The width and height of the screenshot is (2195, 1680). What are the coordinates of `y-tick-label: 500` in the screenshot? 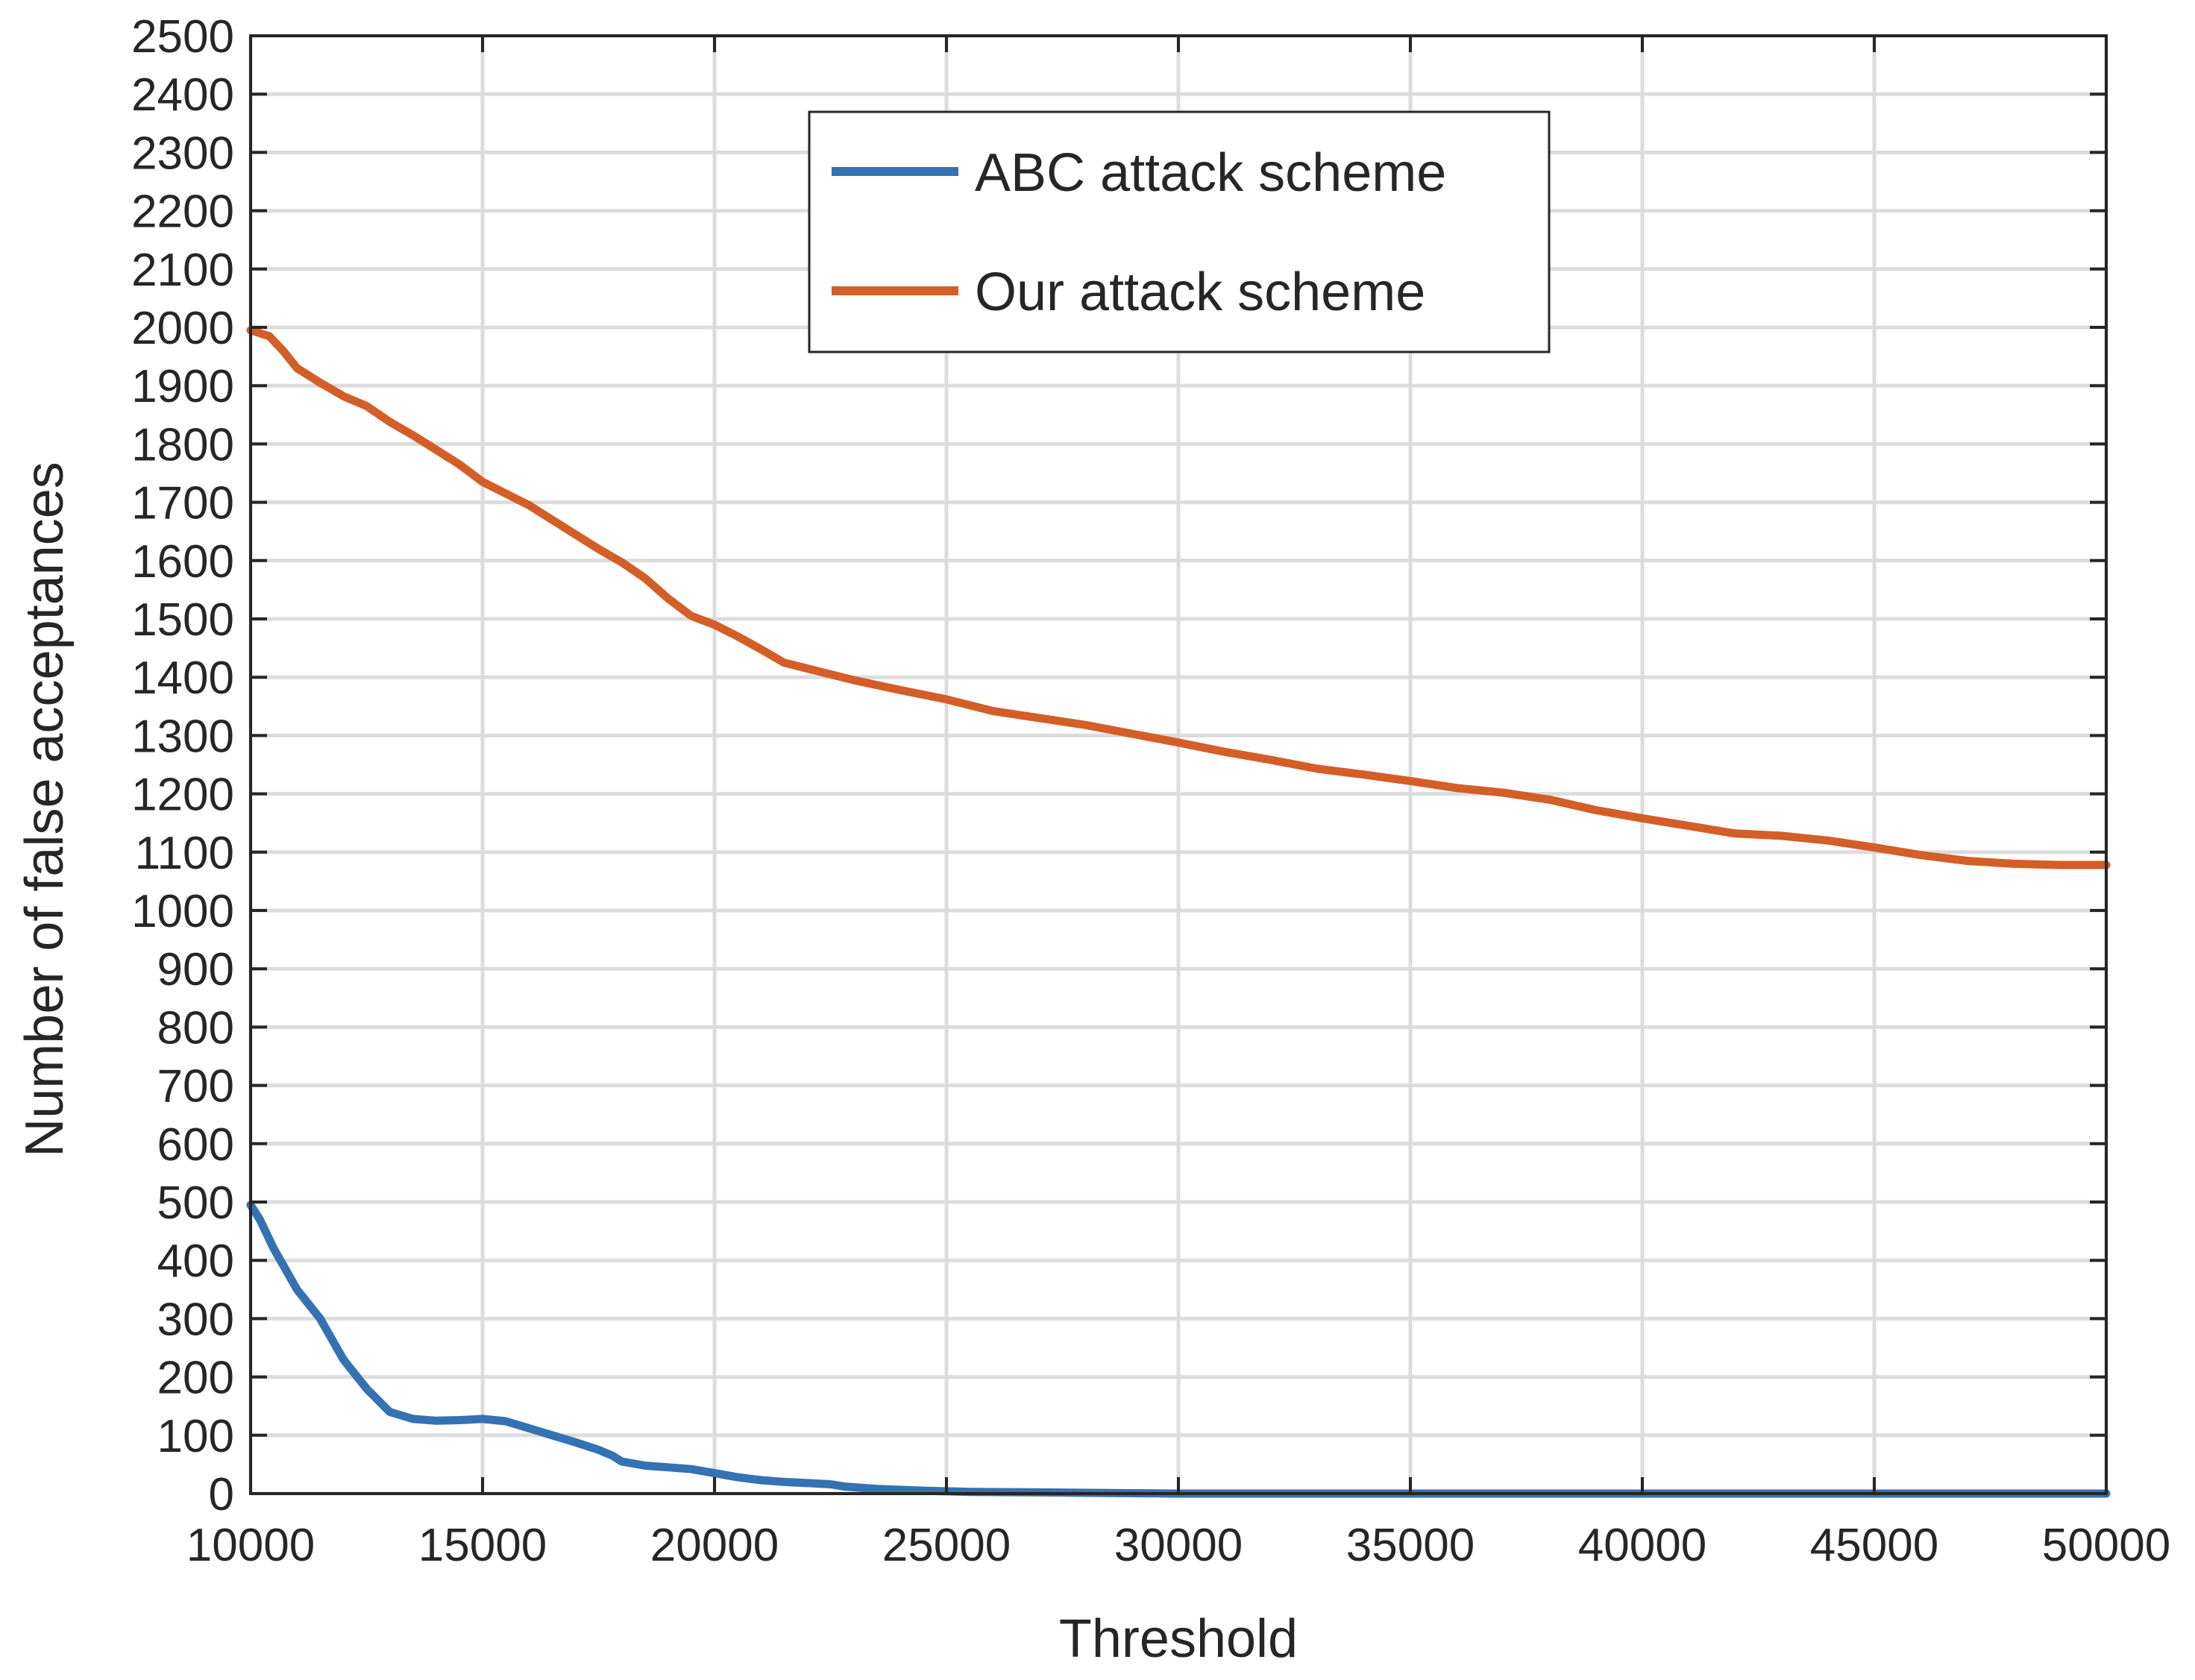 It's located at (195, 1203).